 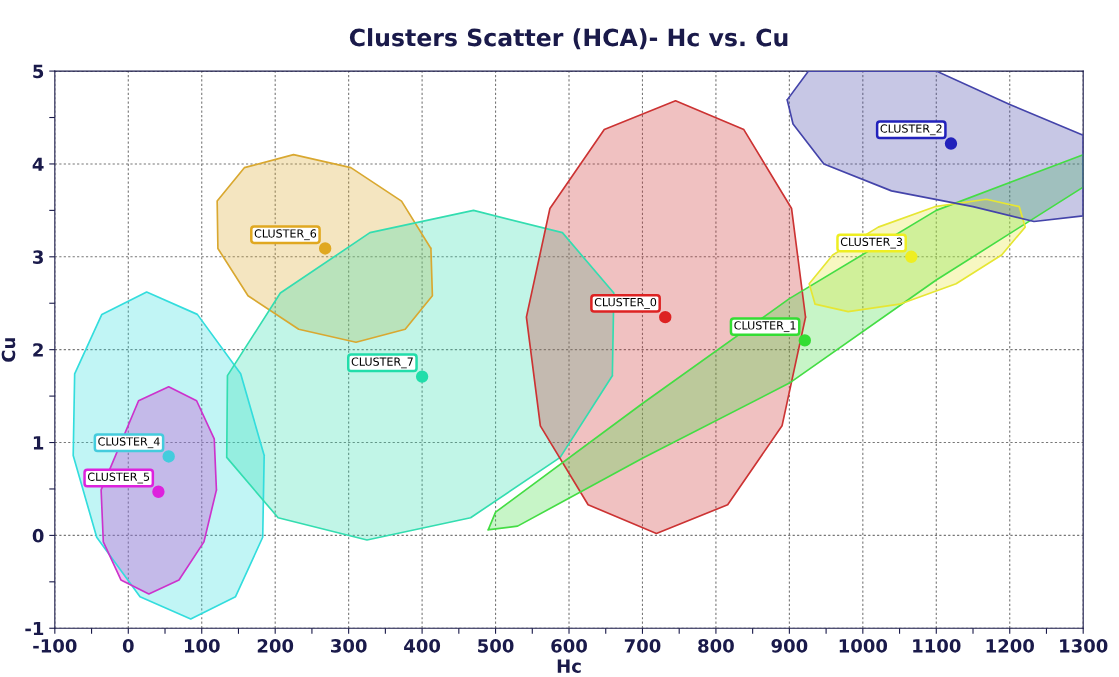 What do you see at coordinates (422, 645) in the screenshot?
I see `x-tick-label: 400` at bounding box center [422, 645].